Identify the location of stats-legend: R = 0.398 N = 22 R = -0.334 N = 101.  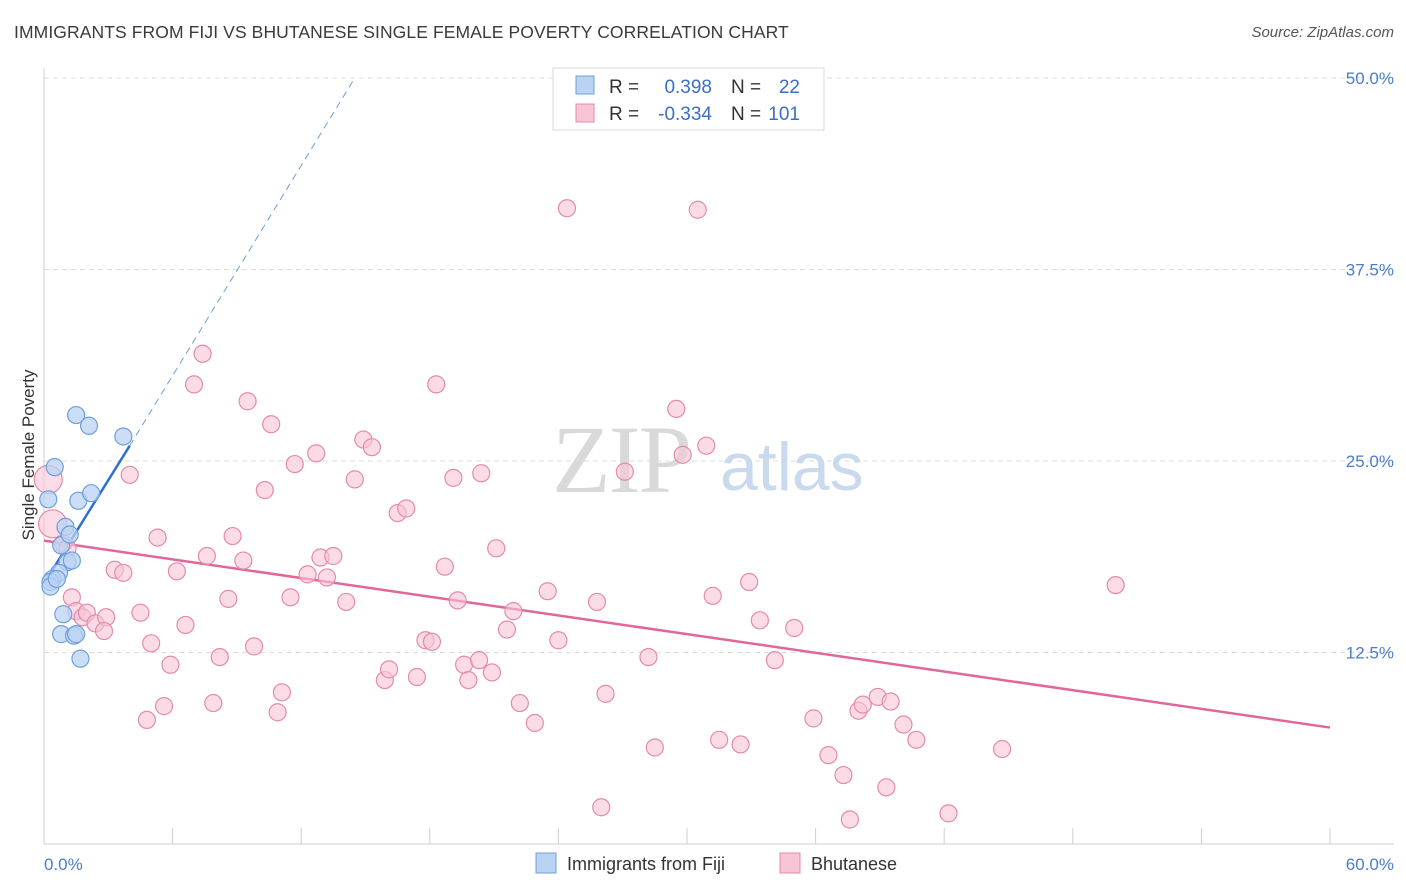
(688, 99).